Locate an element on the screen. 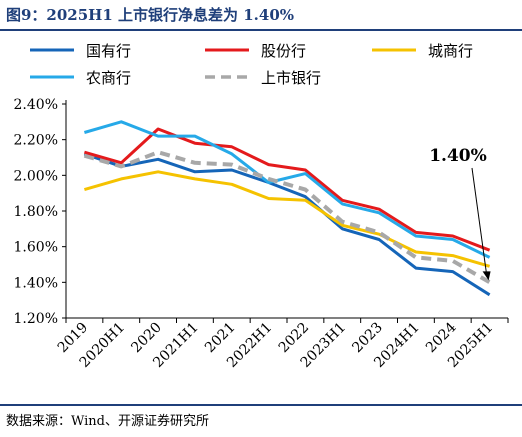 The image size is (522, 437). y-tick-label: 1.40% is located at coordinates (36, 283).